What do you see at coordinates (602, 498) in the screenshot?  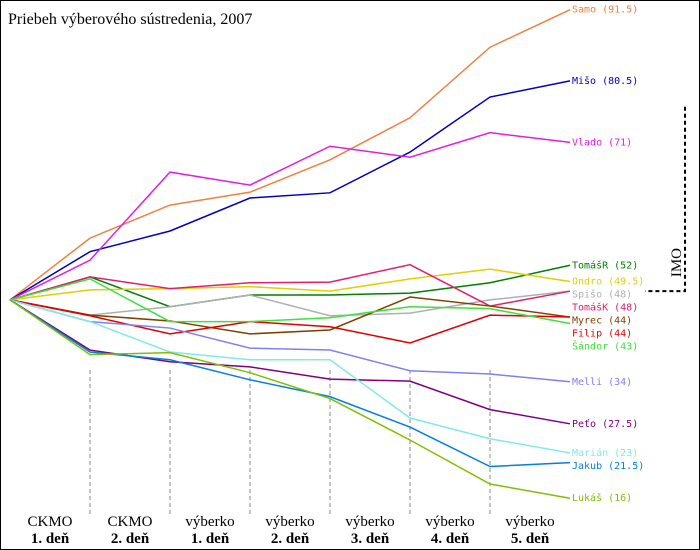 I see `series-label: Lukáš (16)` at bounding box center [602, 498].